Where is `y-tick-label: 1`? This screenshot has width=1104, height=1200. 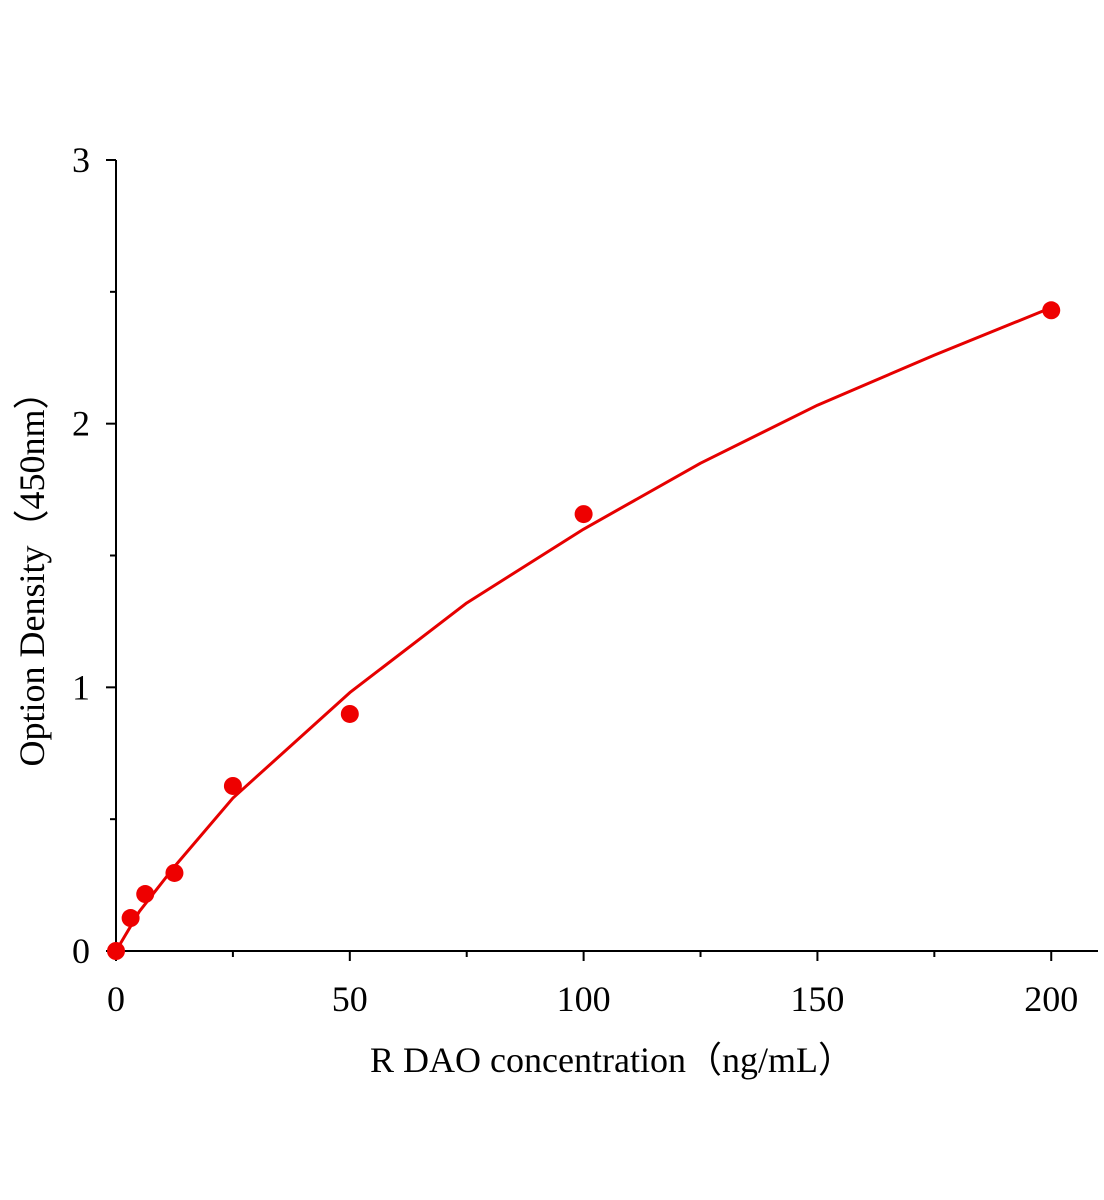
y-tick-label: 1 is located at coordinates (81, 687).